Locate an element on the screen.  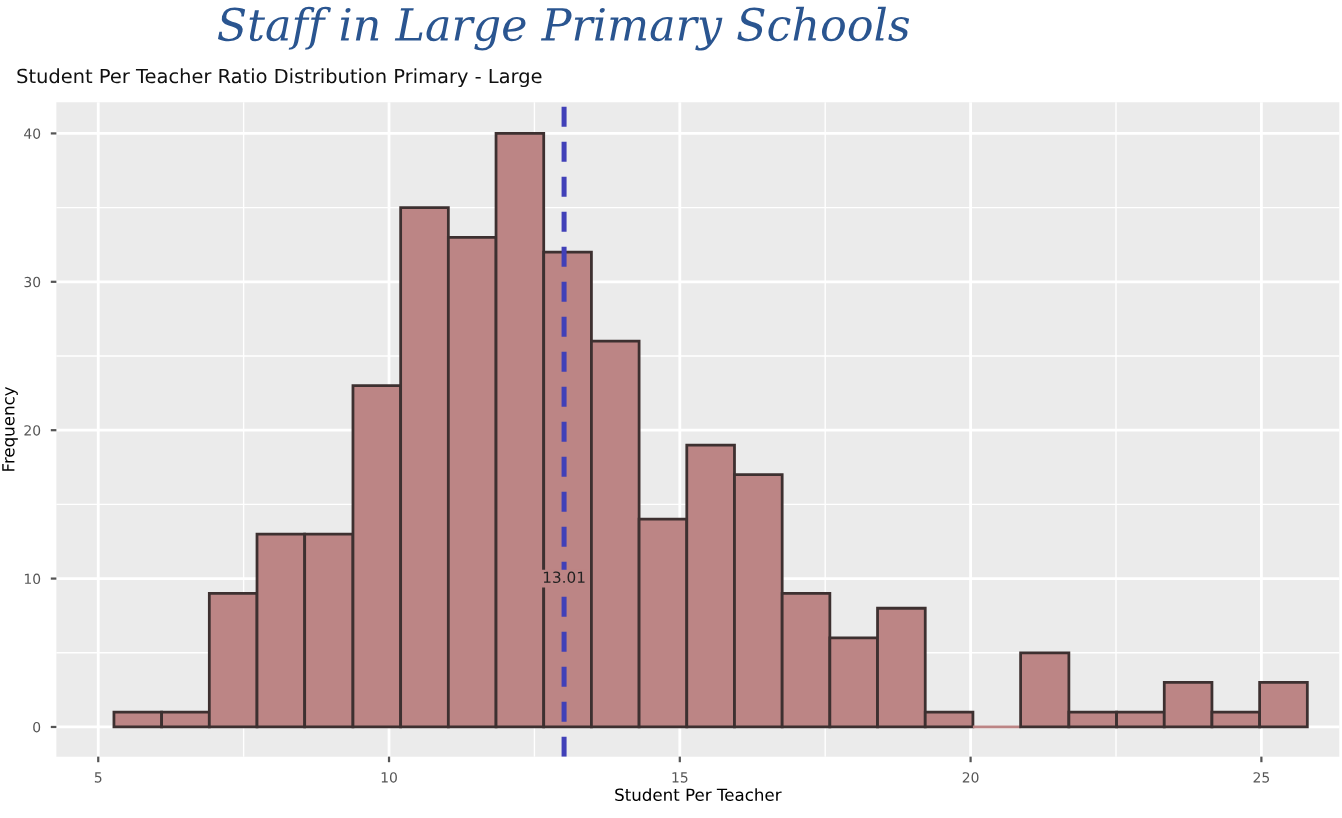
x-axis-title: Student Per Teacher is located at coordinates (698, 795).